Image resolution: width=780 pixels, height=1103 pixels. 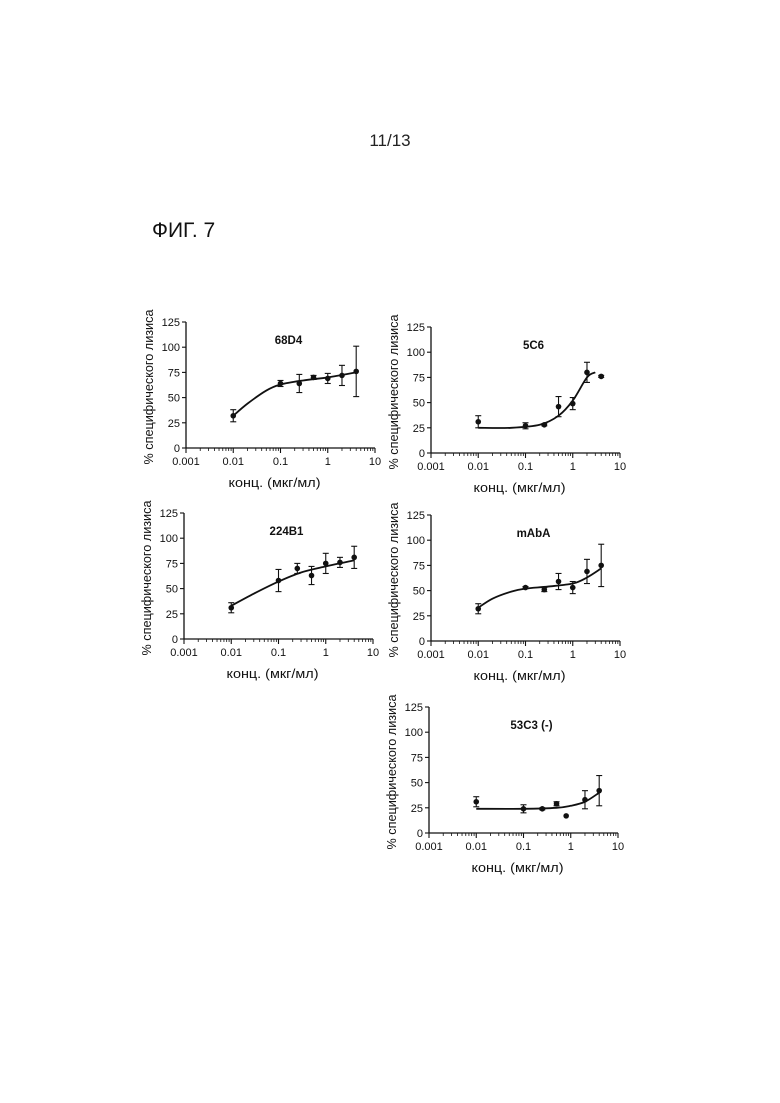 What do you see at coordinates (533, 346) in the screenshot?
I see `chart-title: 5C6` at bounding box center [533, 346].